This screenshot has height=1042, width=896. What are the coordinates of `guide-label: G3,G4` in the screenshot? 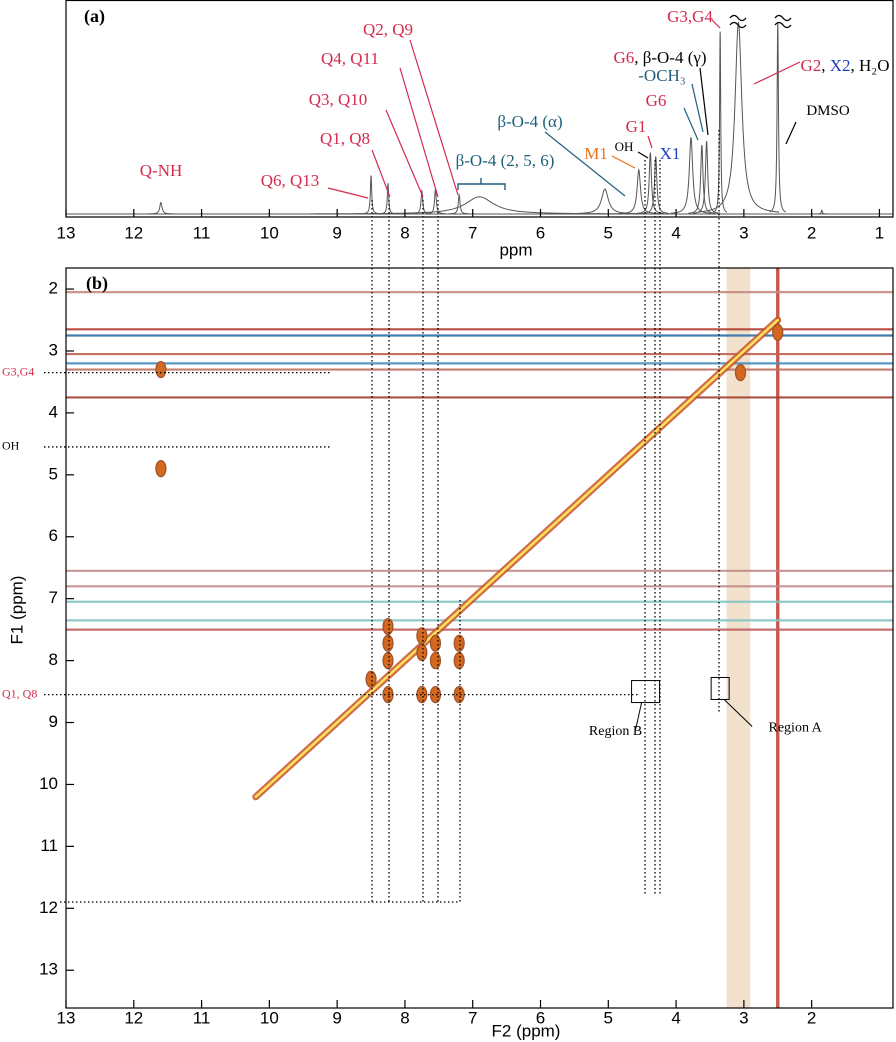 It's located at (18, 371).